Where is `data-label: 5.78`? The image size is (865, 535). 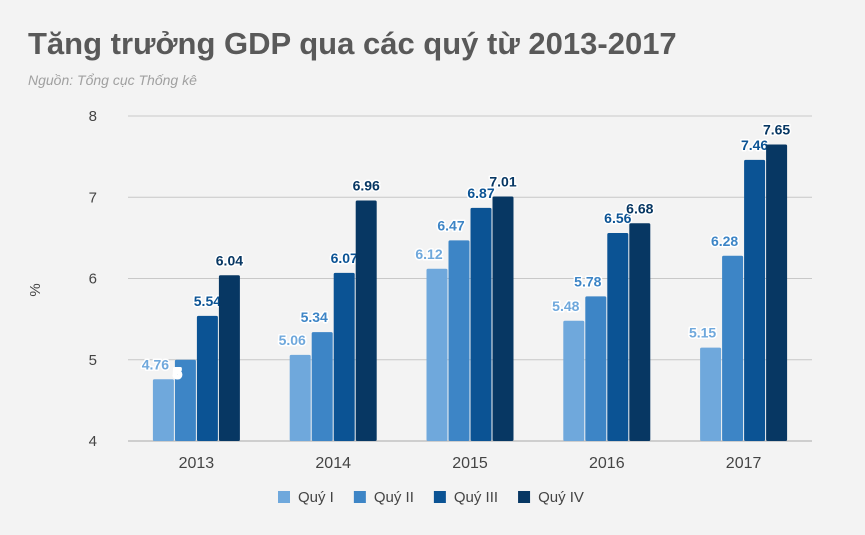 data-label: 5.78 is located at coordinates (587, 281).